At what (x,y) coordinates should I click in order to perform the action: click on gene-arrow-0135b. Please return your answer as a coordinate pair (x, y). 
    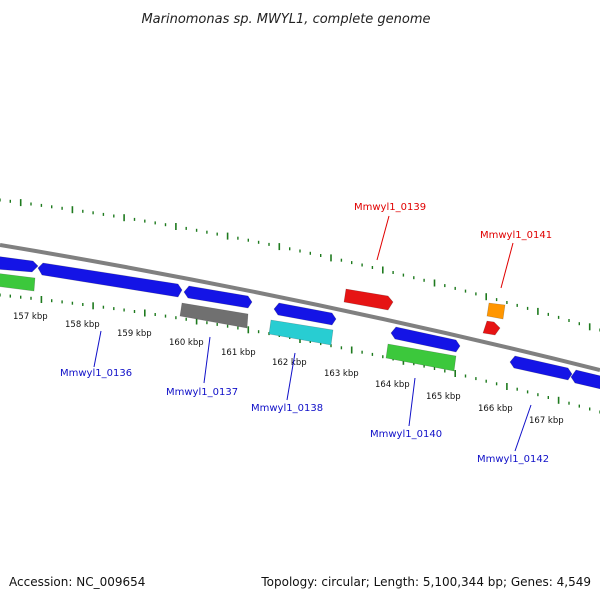
    Looking at the image, I should click on (18, 282).